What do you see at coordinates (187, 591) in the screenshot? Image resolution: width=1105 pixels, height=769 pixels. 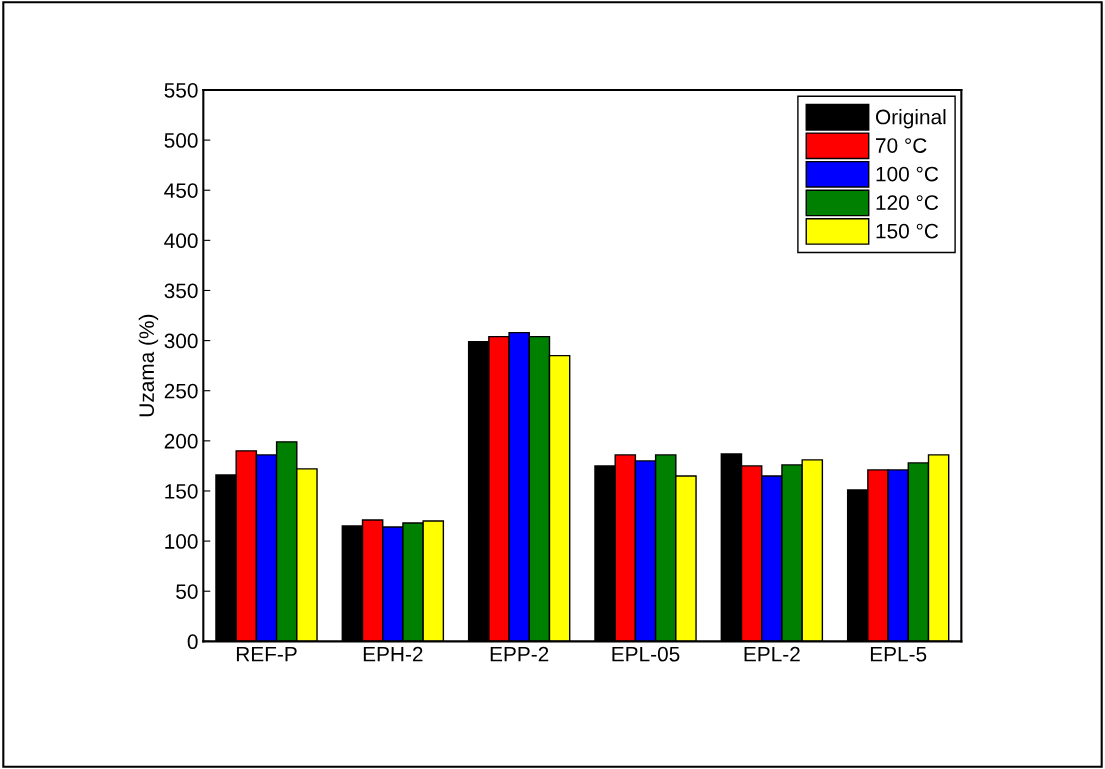 I see `y-tick-label: 50` at bounding box center [187, 591].